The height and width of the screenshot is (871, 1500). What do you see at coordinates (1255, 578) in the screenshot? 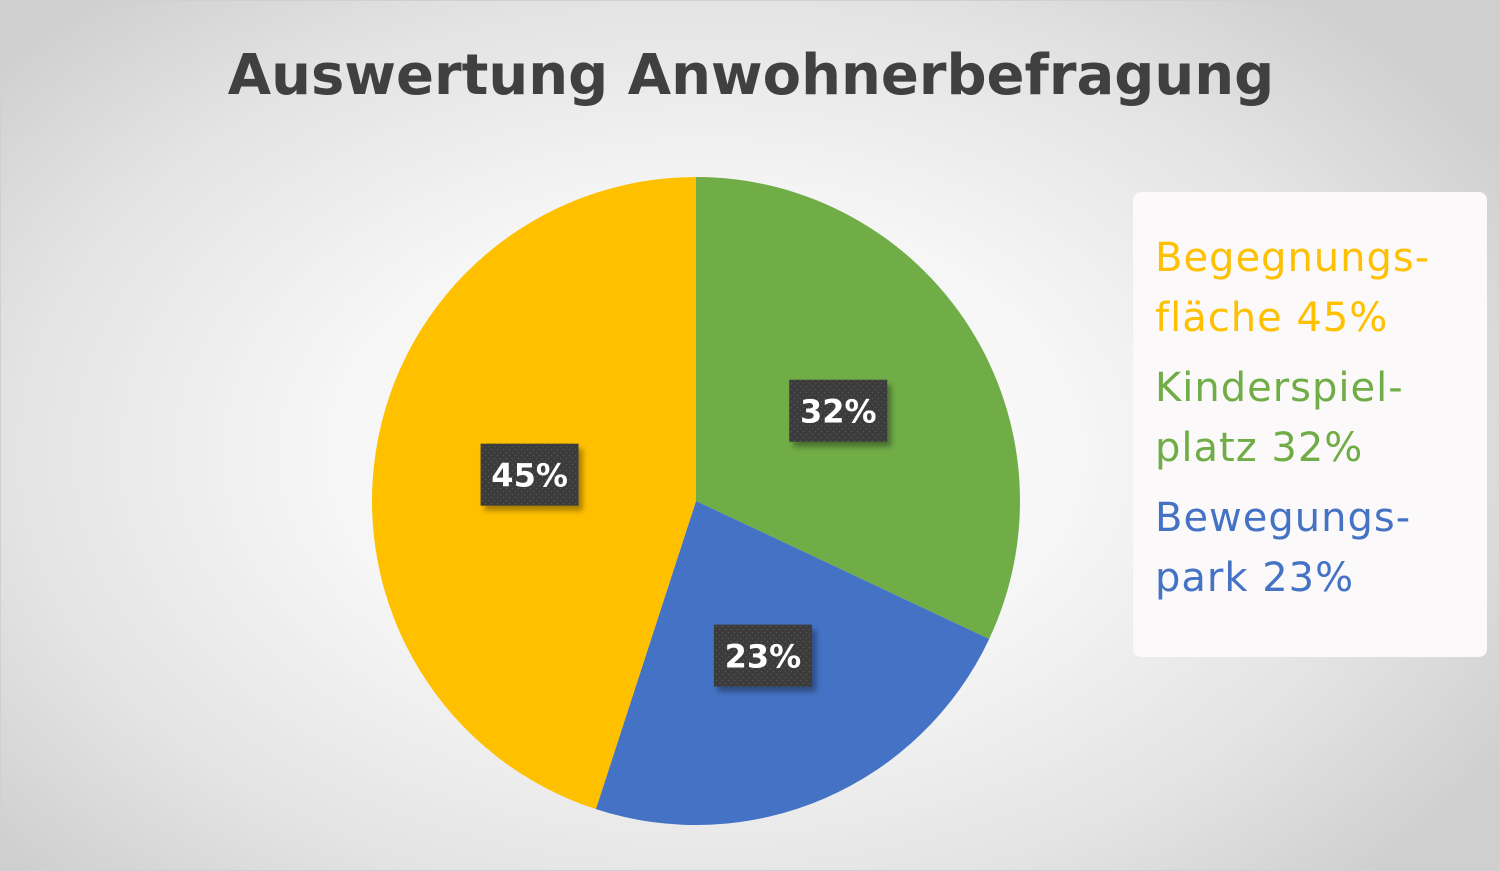
I see `legend-text: park 23%` at bounding box center [1255, 578].